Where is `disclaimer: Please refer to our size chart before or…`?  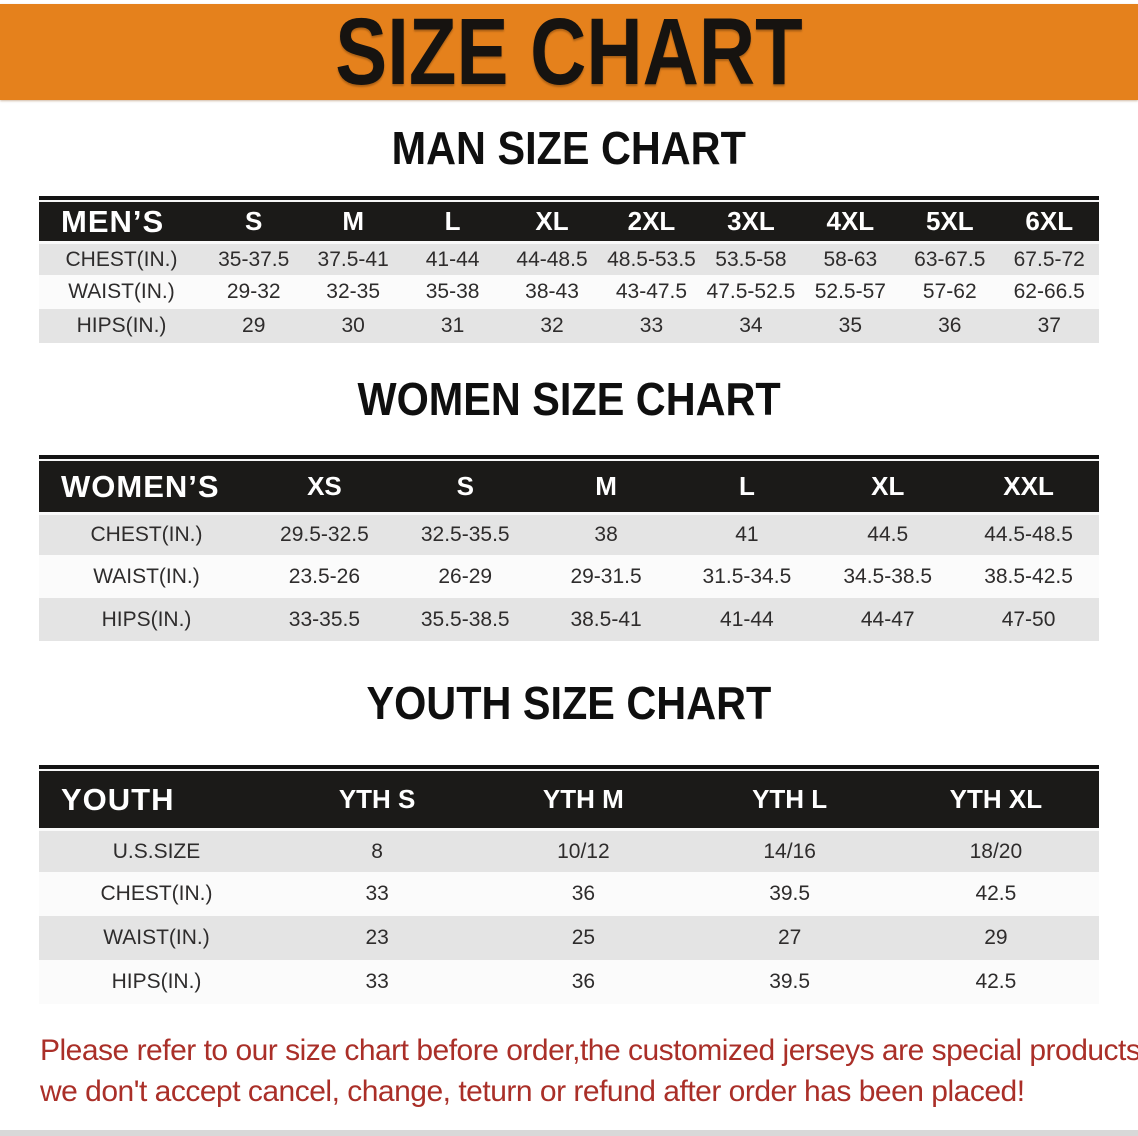 disclaimer: Please refer to our size chart before or… is located at coordinates (589, 1071).